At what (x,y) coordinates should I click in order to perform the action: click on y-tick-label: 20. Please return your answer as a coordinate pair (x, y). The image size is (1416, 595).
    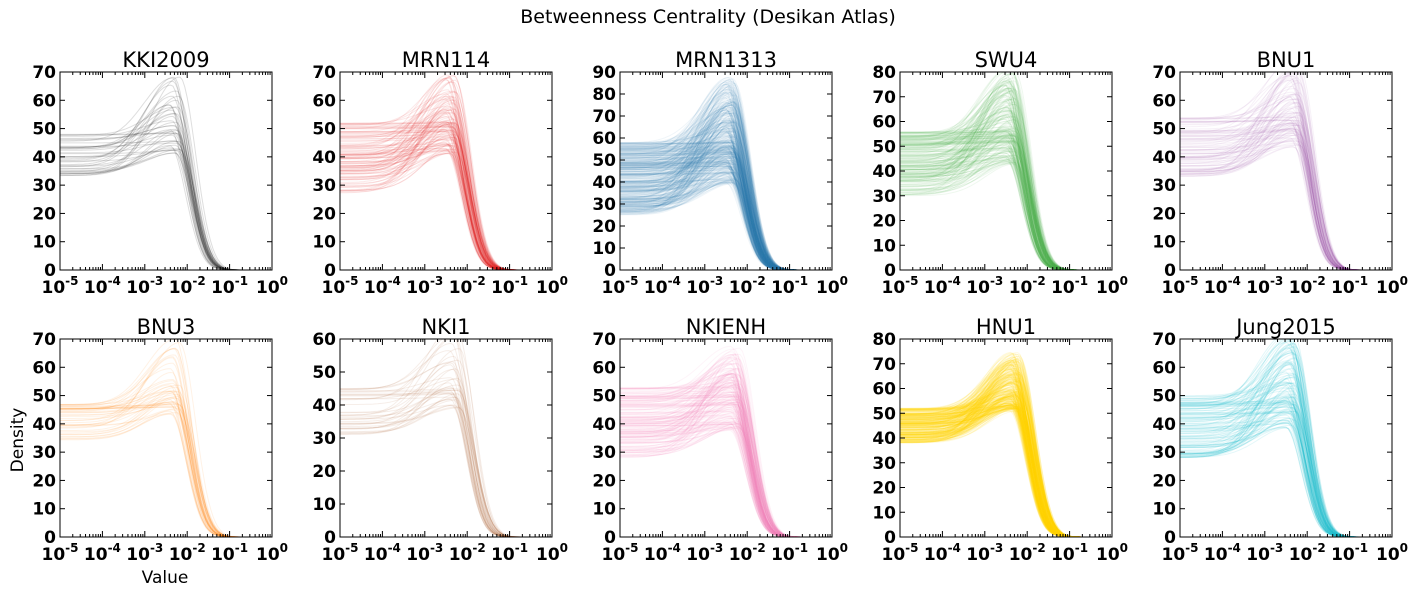
    Looking at the image, I should click on (1164, 214).